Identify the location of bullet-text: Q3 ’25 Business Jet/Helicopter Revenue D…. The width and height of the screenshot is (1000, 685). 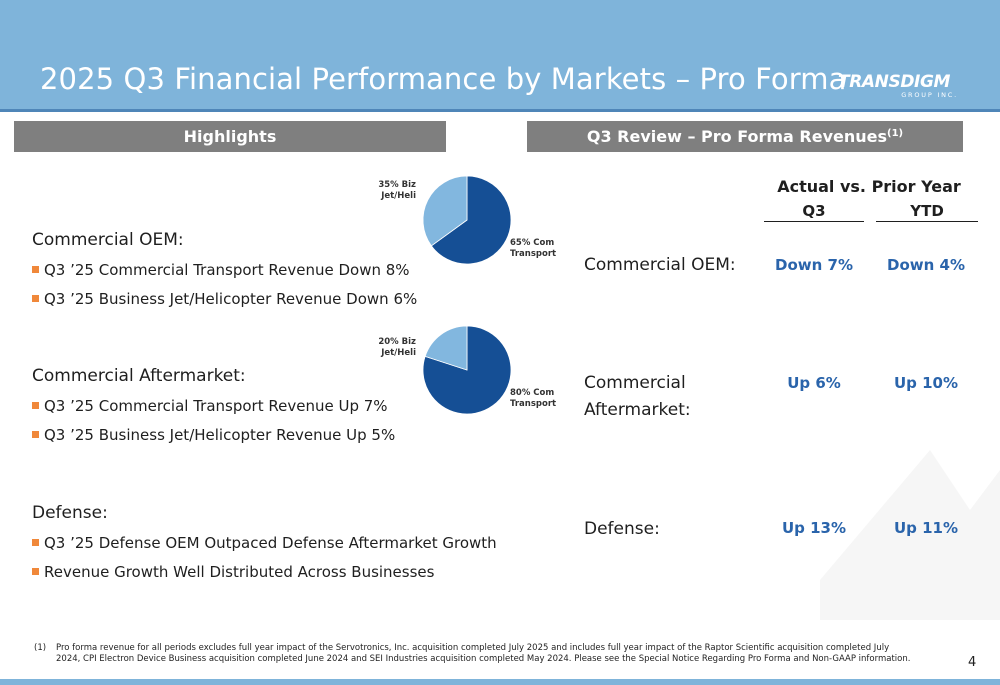
(231, 299).